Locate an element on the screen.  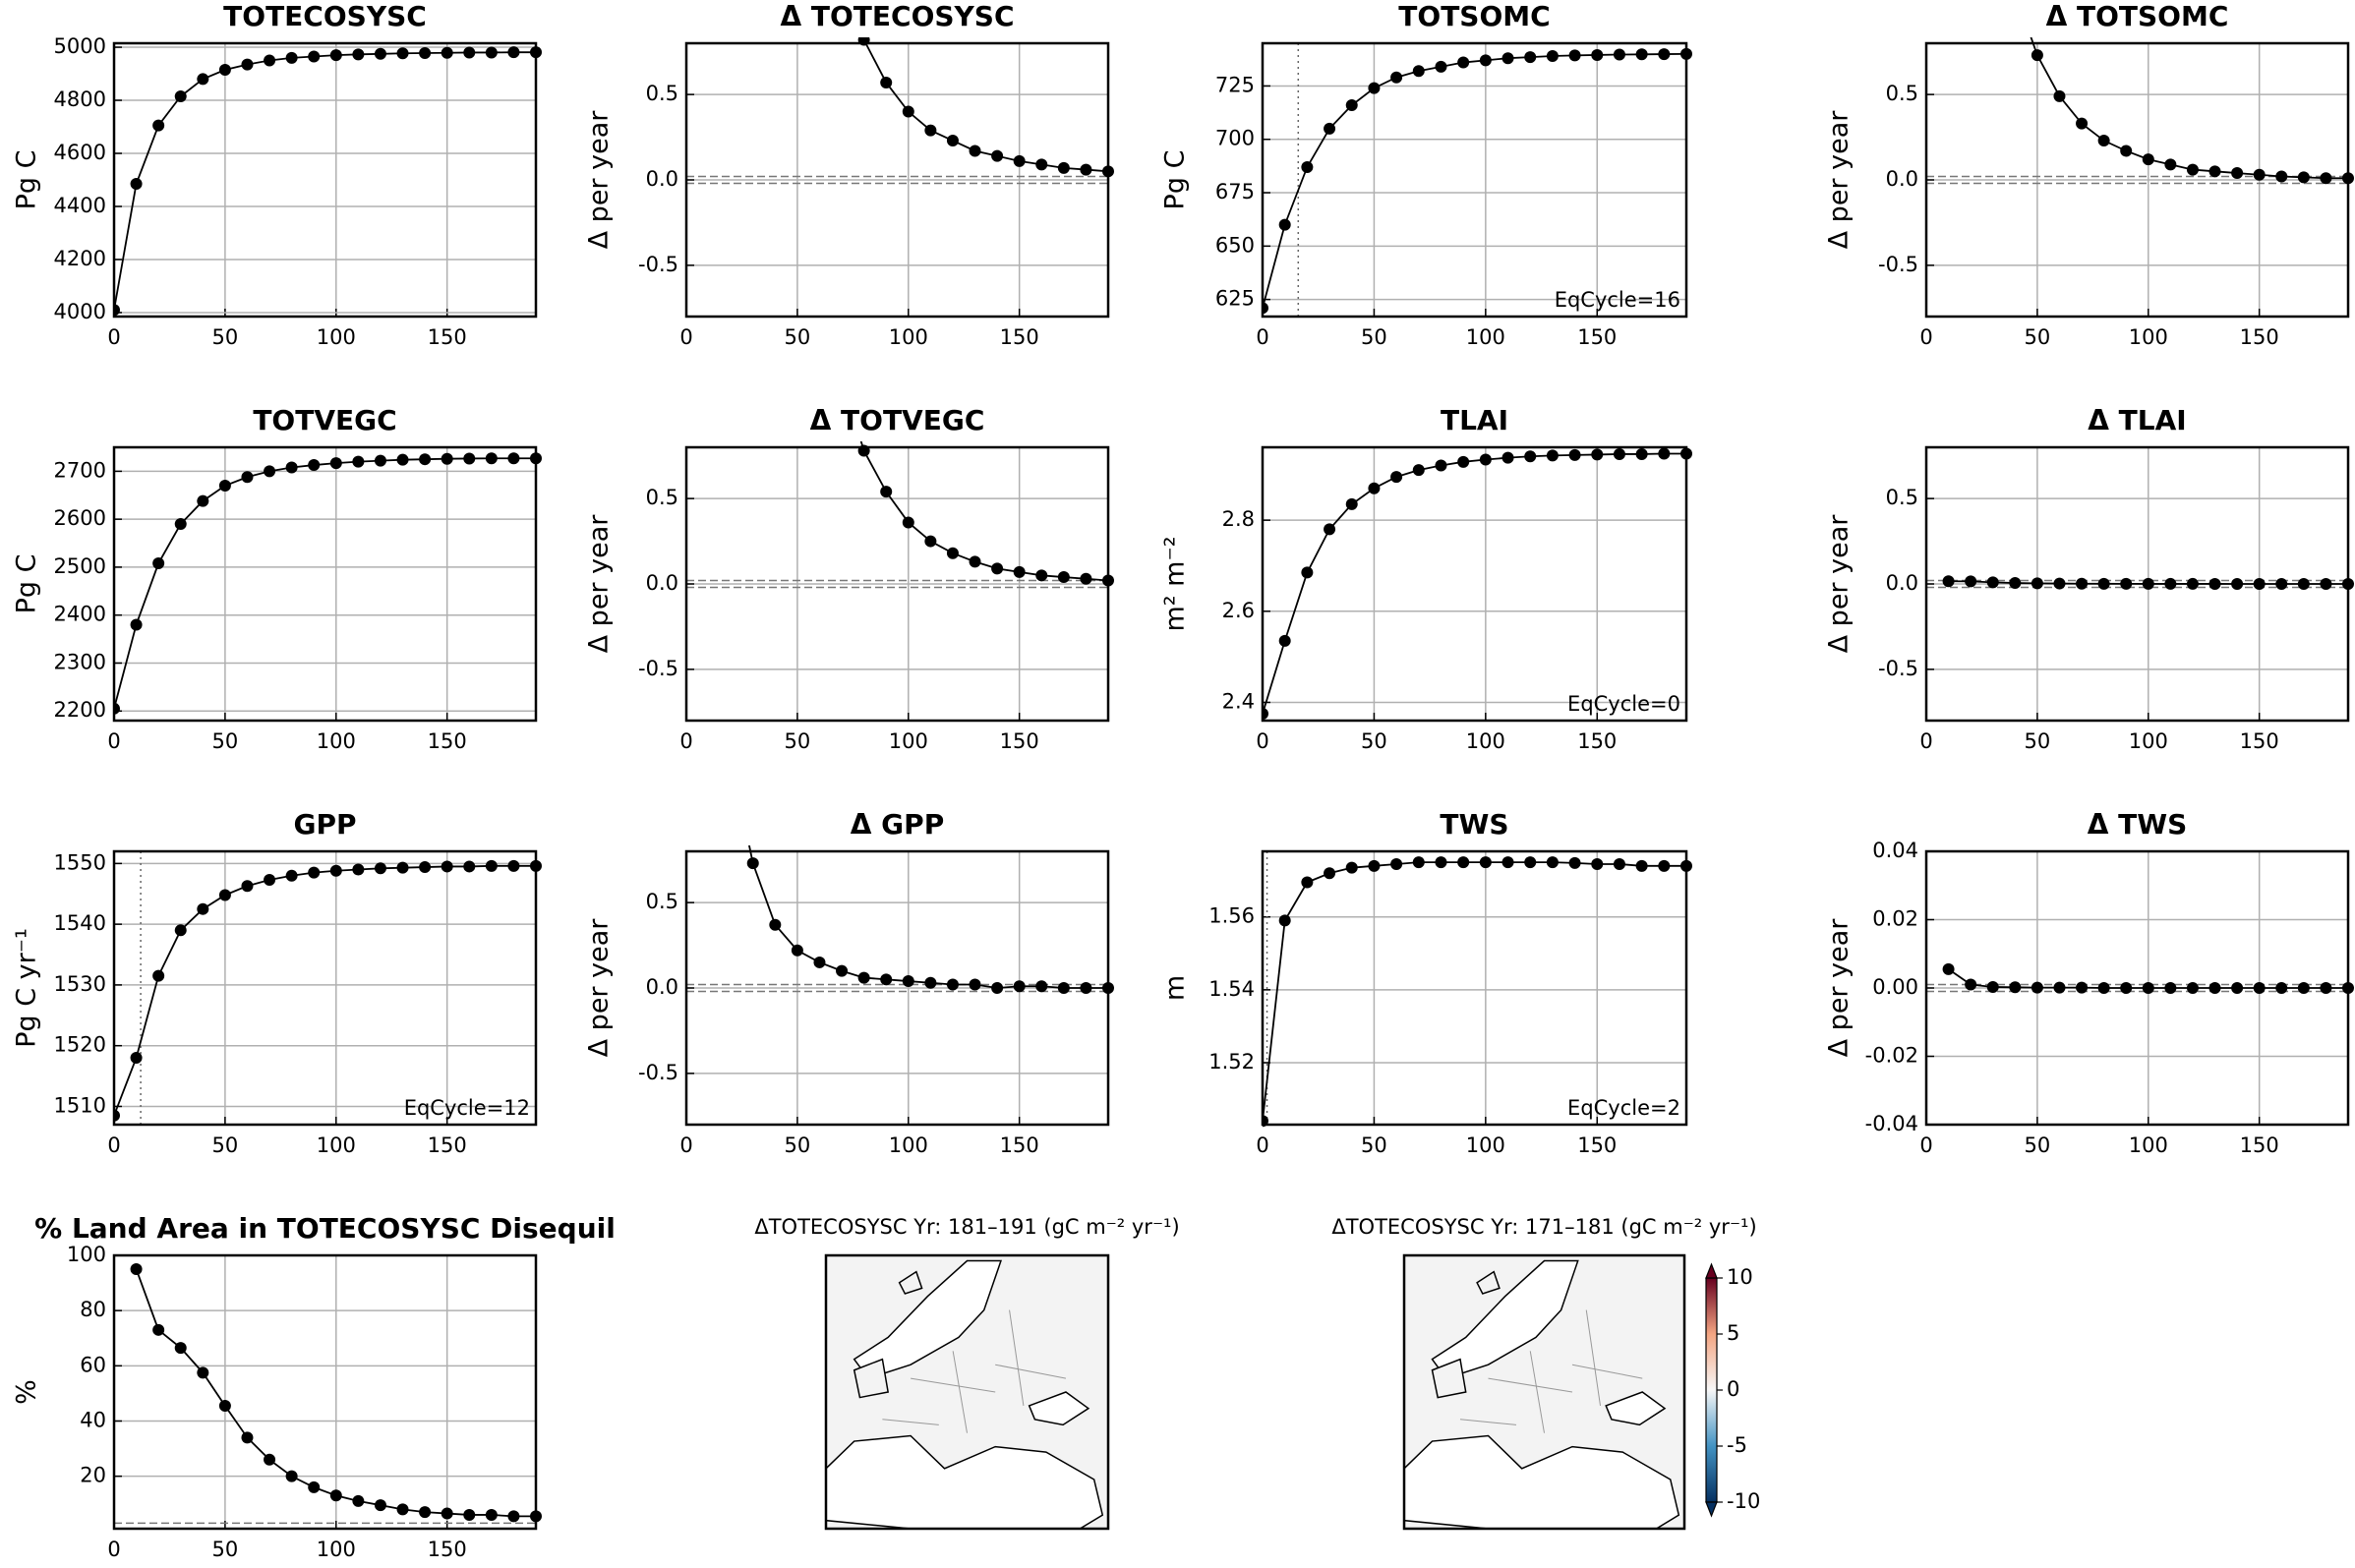
y-axis-label: m is located at coordinates (1176, 988).